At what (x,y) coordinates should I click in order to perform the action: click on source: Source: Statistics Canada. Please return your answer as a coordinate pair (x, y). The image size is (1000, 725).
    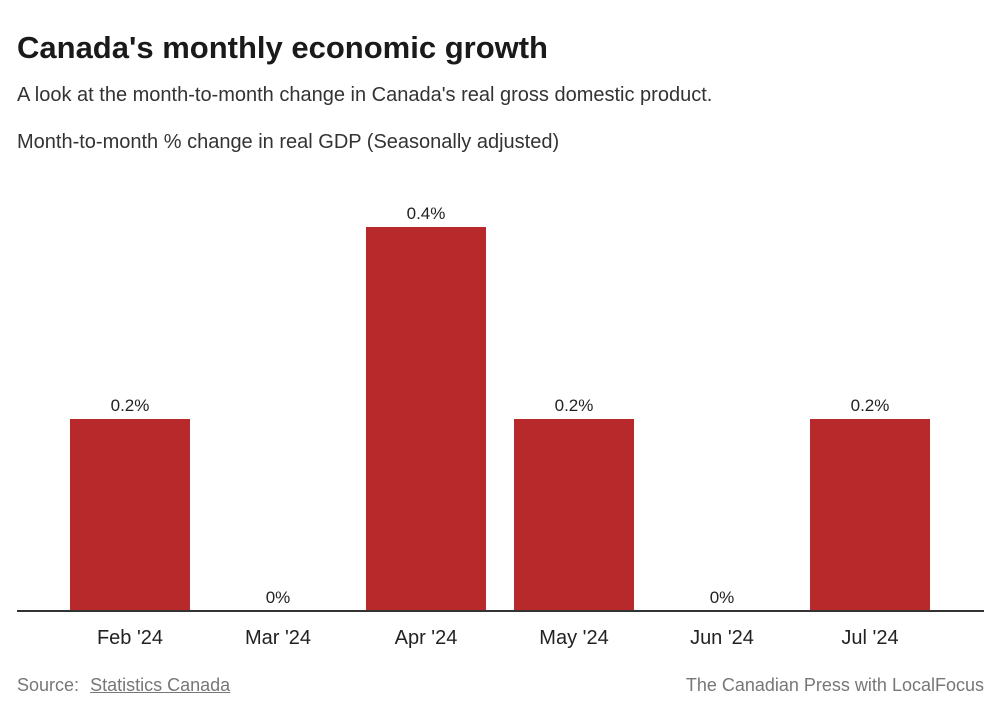
    Looking at the image, I should click on (123, 685).